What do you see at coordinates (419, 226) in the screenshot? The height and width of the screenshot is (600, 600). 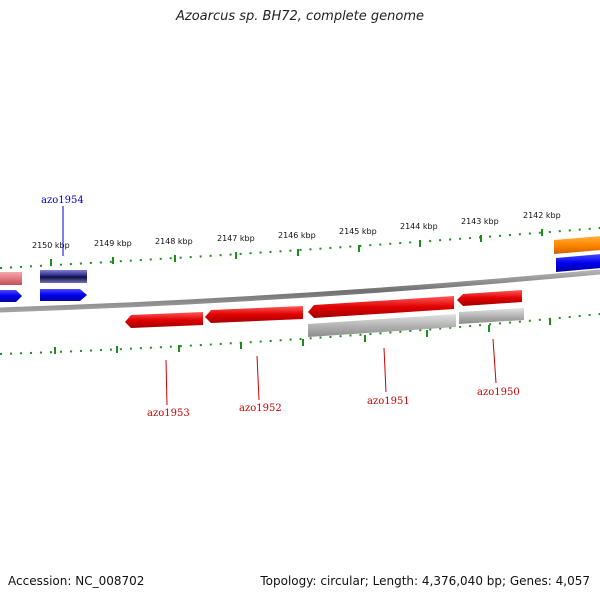 I see `kbp-label-2144: 2144 kbp` at bounding box center [419, 226].